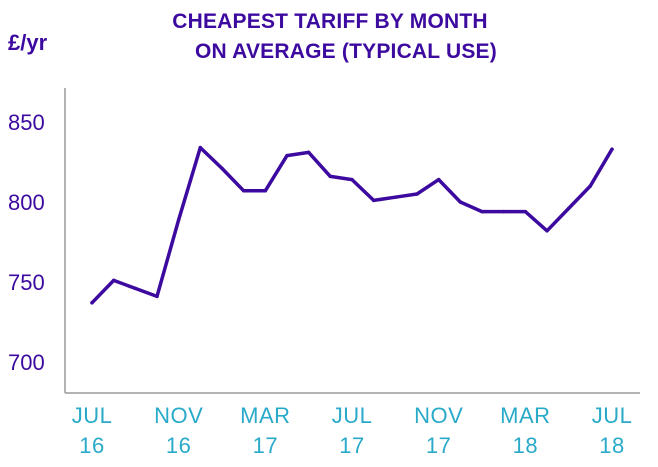  What do you see at coordinates (28, 42) in the screenshot?
I see `y-axis-unit-label: £/yr` at bounding box center [28, 42].